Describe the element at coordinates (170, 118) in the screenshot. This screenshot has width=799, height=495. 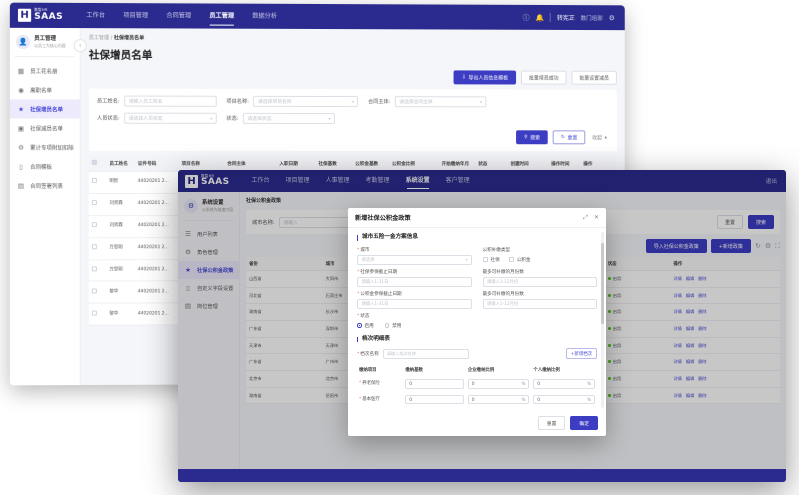
I see `person-status-select: 请选择人员状态 ▾` at that location.